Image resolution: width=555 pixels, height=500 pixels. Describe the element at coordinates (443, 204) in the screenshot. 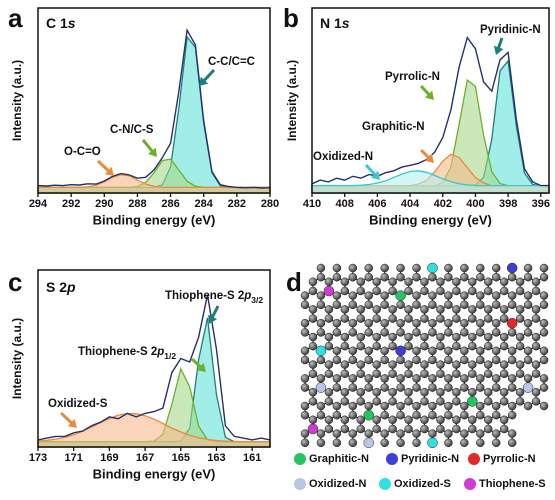

I see `x-tick-label: 402` at that location.